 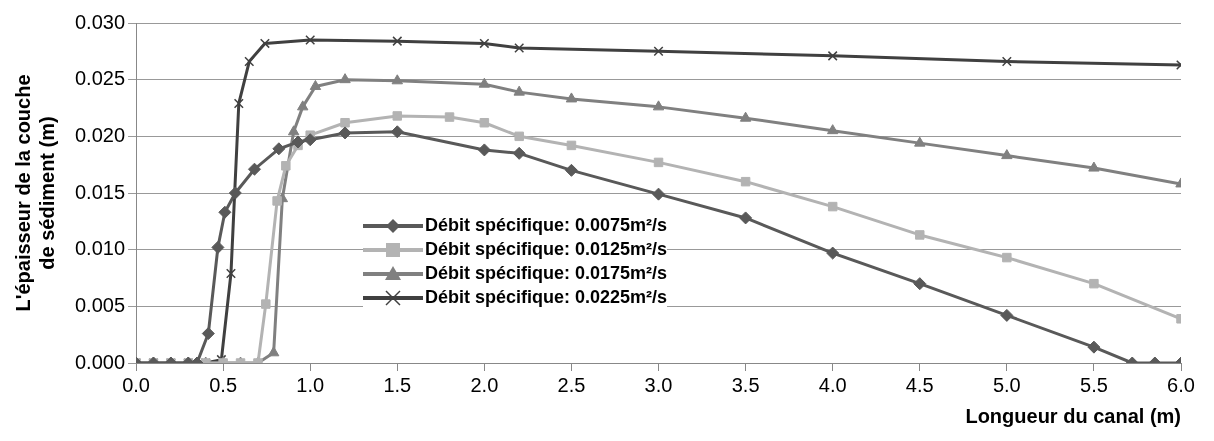 What do you see at coordinates (100, 134) in the screenshot?
I see `y-tick-label: 0.020` at bounding box center [100, 134].